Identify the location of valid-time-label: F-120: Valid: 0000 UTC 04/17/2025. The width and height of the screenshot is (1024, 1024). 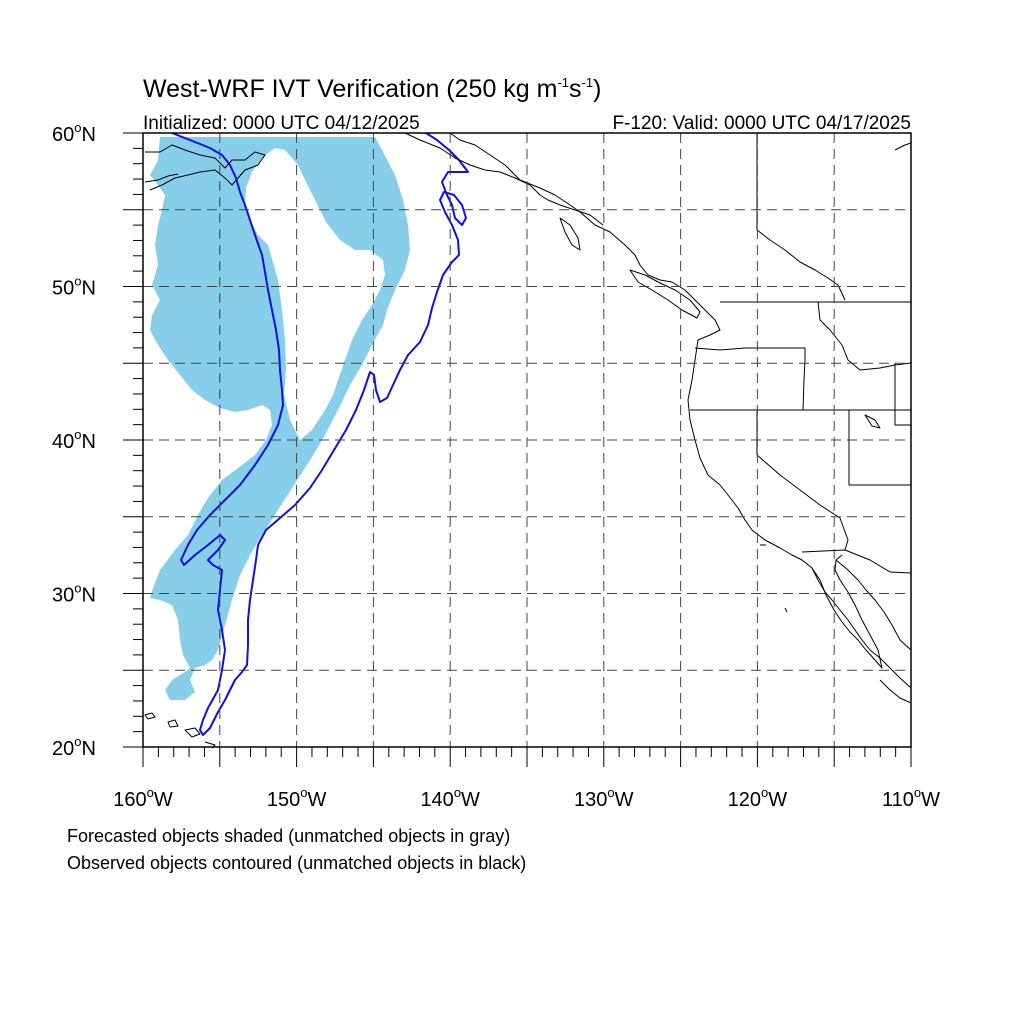
(761, 123).